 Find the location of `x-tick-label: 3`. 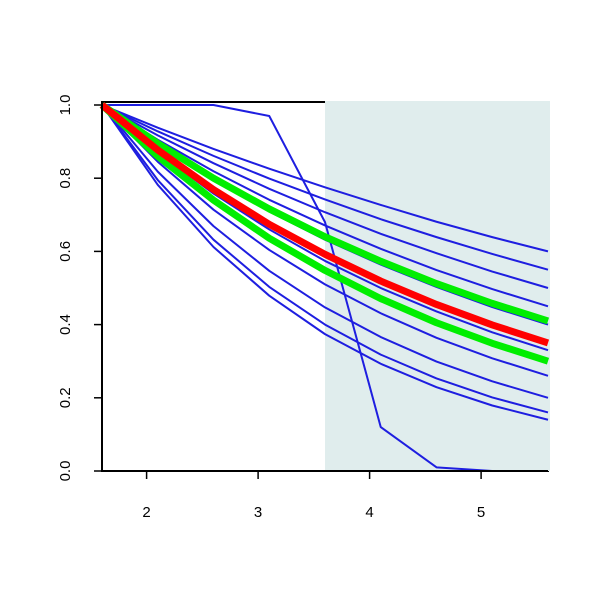

x-tick-label: 3 is located at coordinates (258, 512).